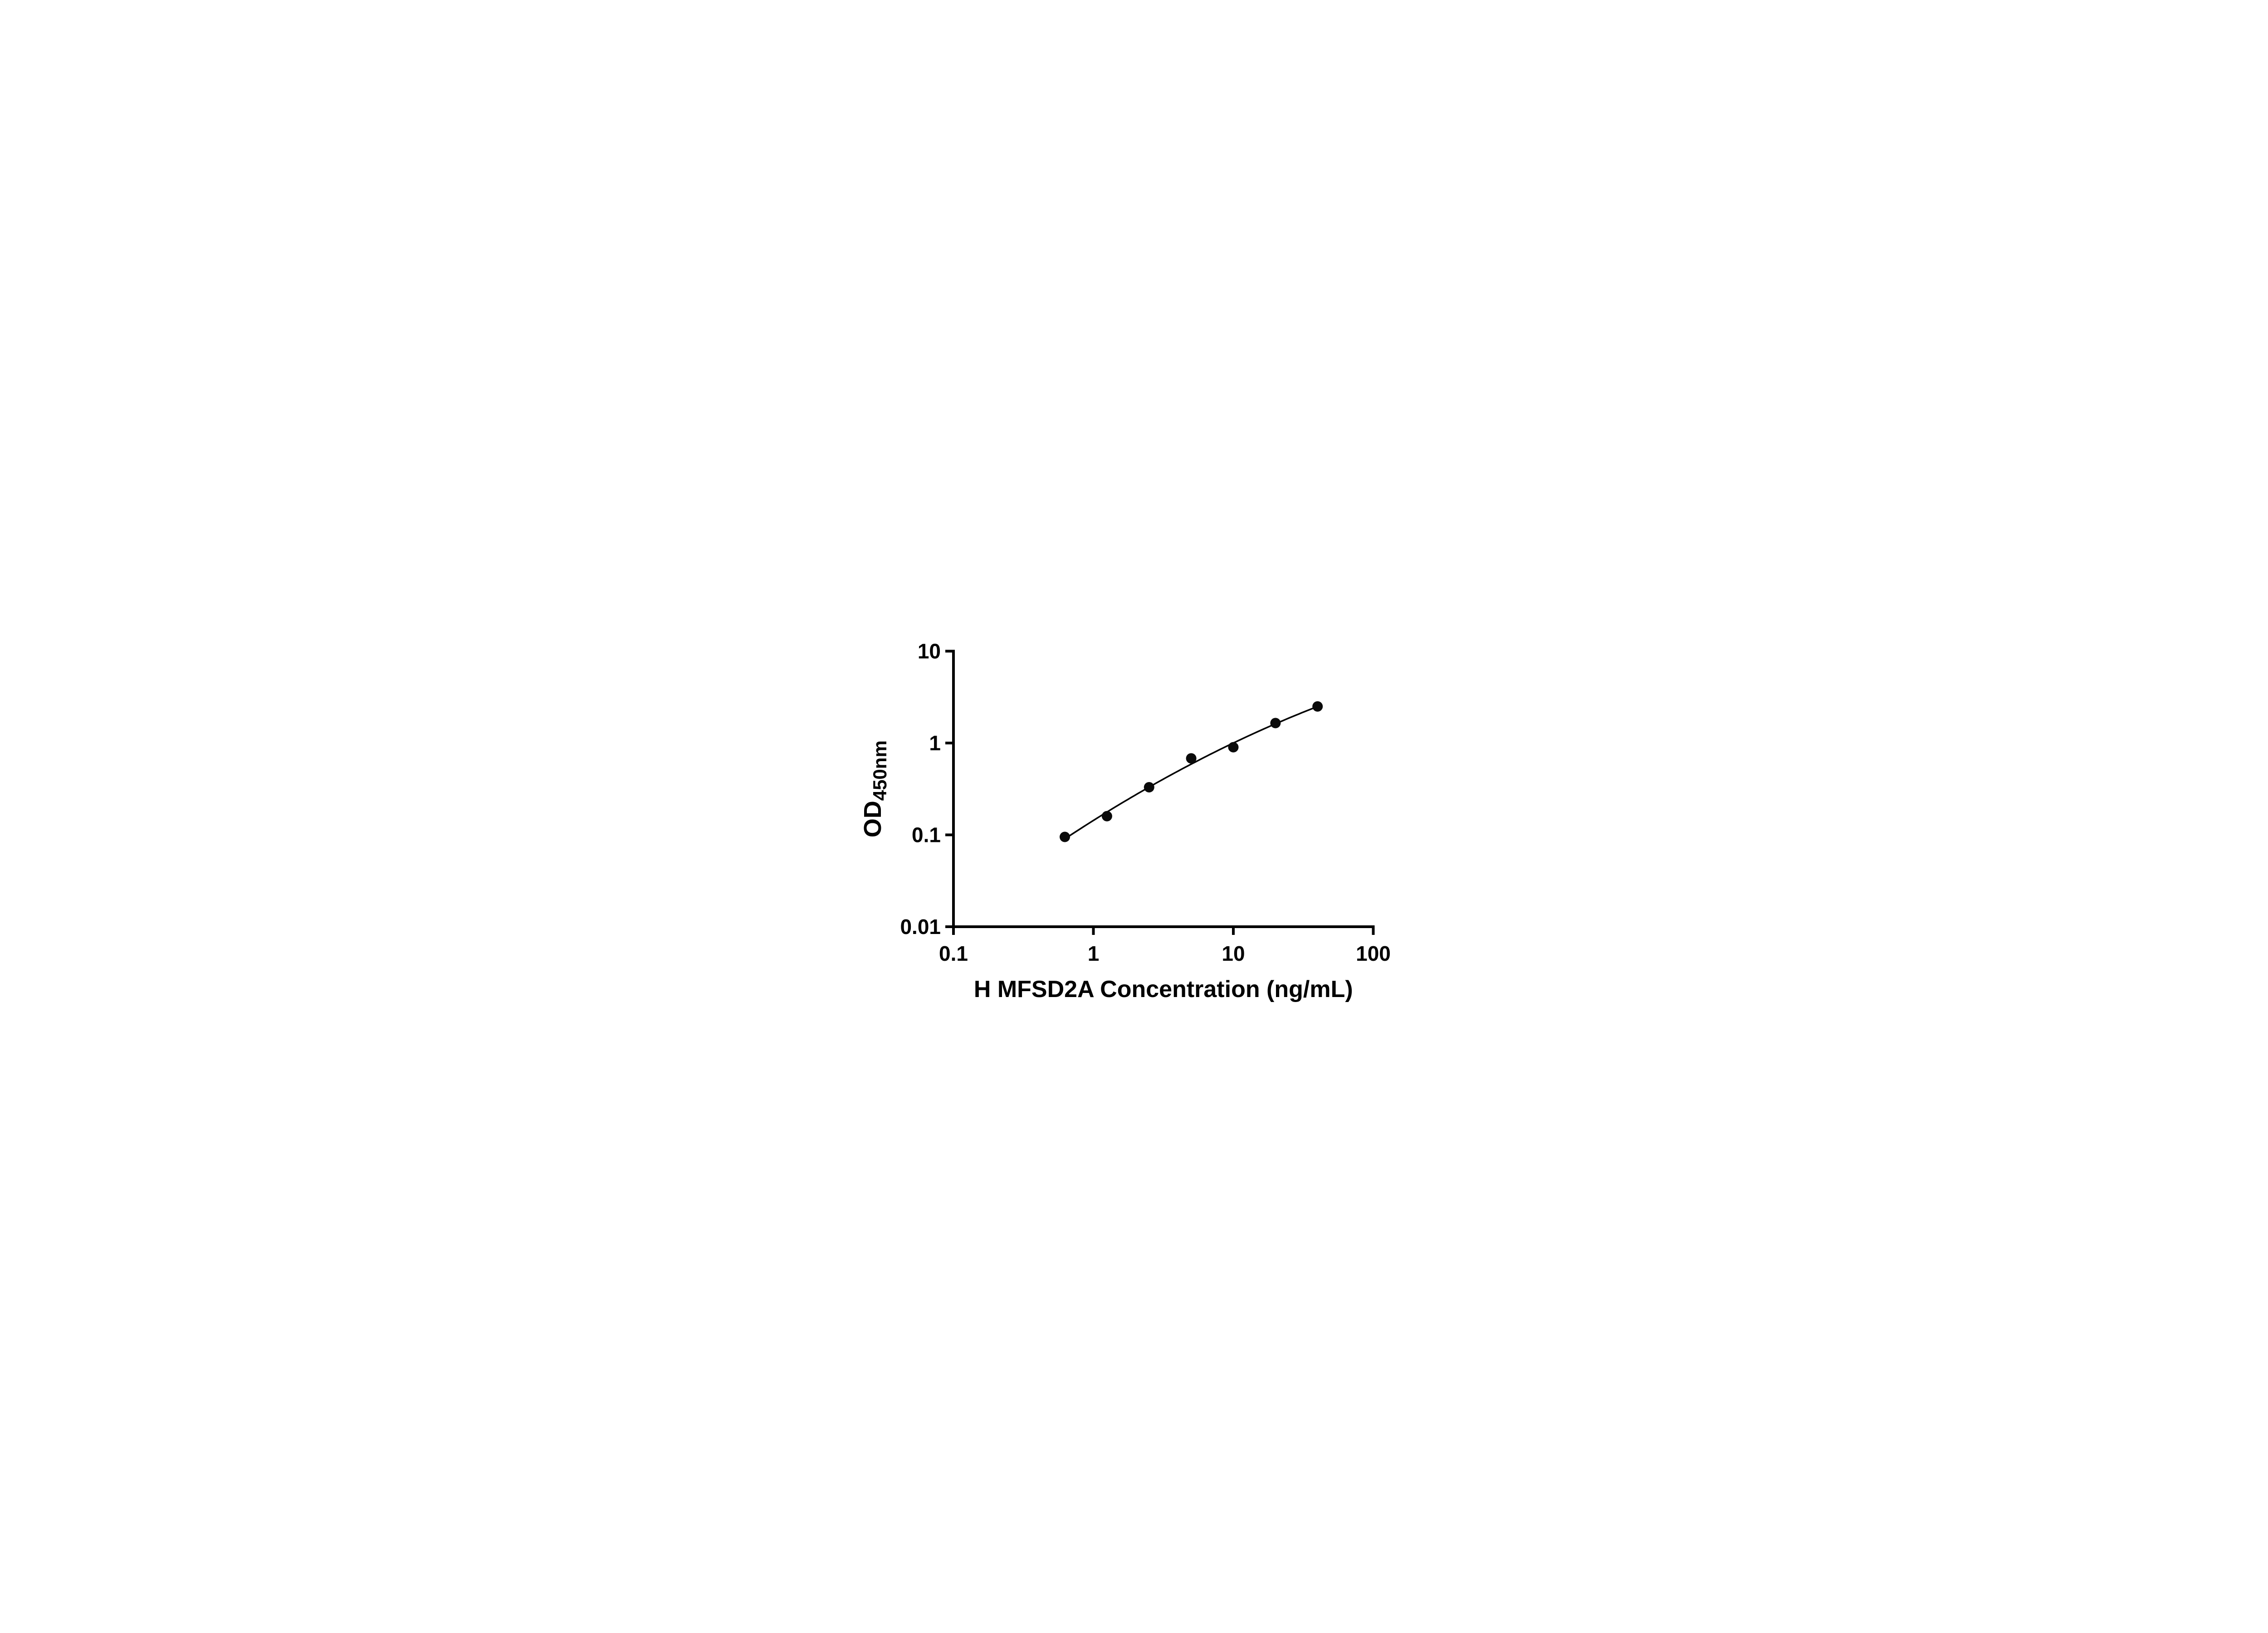 This screenshot has width=2268, height=1633. I want to click on x-axis-tick-label: 10, so click(1233, 953).